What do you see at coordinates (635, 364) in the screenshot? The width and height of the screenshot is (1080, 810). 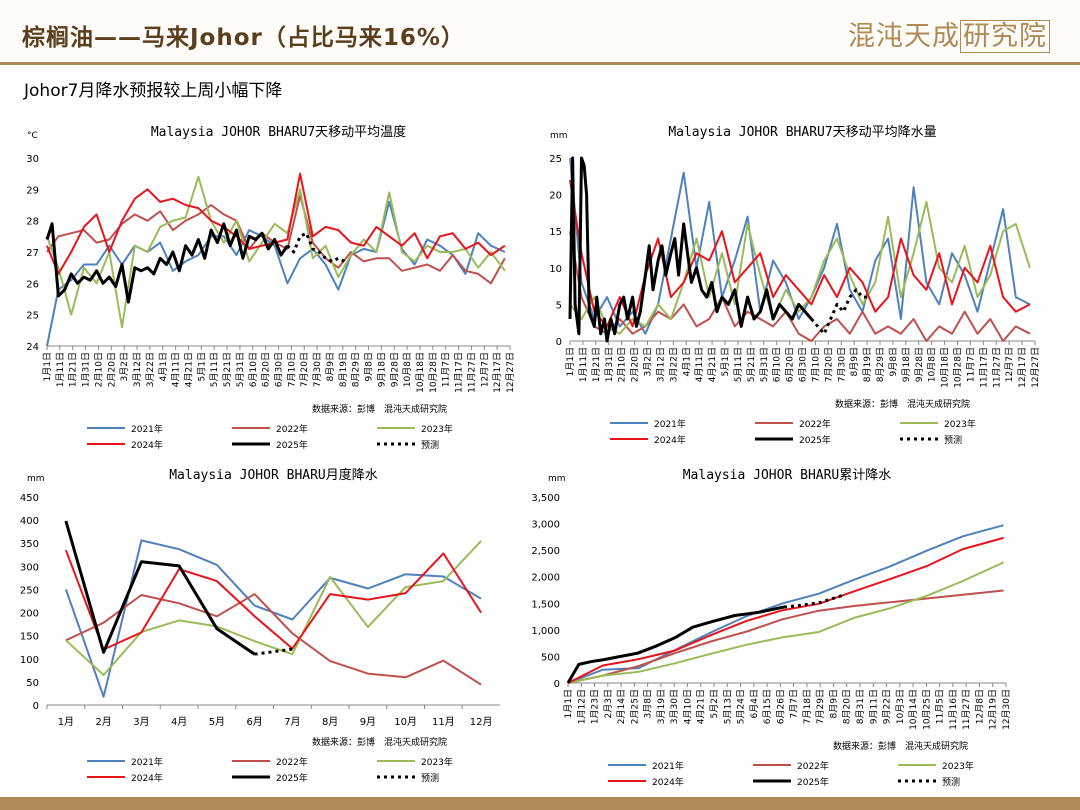 I see `x-tick-label: 2月20日` at bounding box center [635, 364].